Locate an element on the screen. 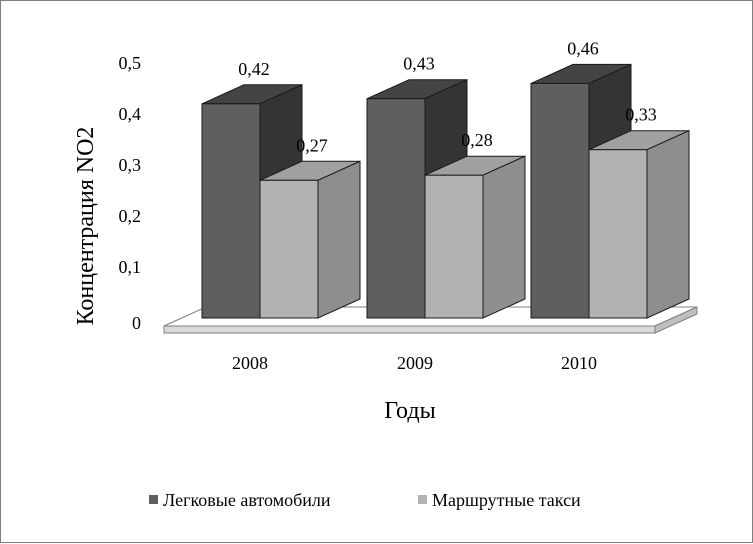  y-axis-label: Концентрация NO2 is located at coordinates (86, 226).